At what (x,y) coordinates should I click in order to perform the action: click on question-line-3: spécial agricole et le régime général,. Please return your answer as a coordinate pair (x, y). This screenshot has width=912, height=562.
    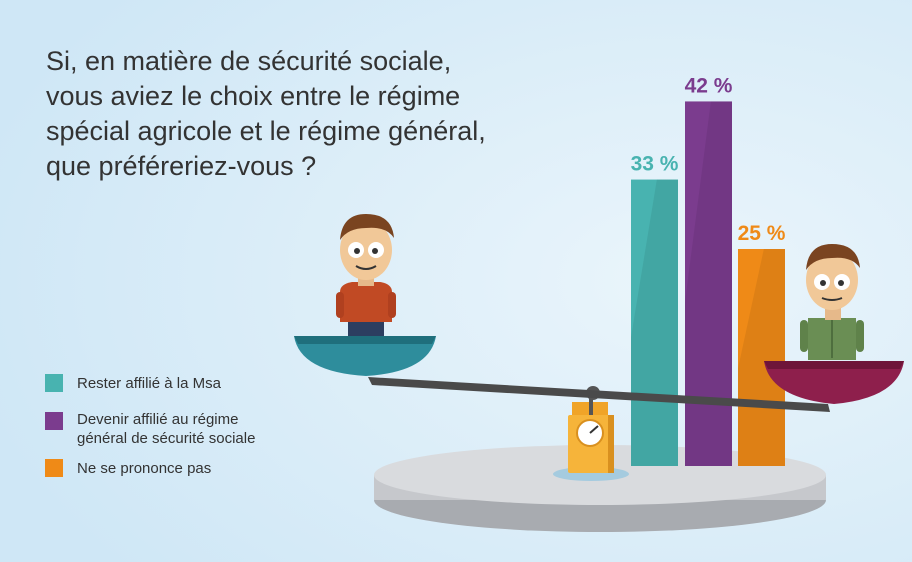
    Looking at the image, I should click on (266, 131).